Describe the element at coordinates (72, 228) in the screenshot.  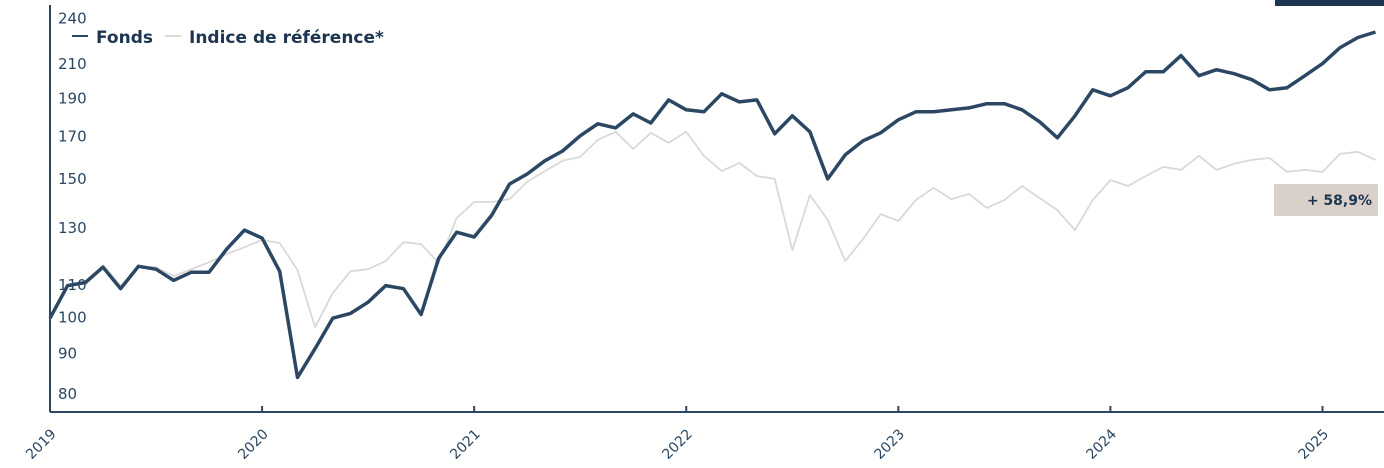
I see `y-tick-label: 130` at that location.